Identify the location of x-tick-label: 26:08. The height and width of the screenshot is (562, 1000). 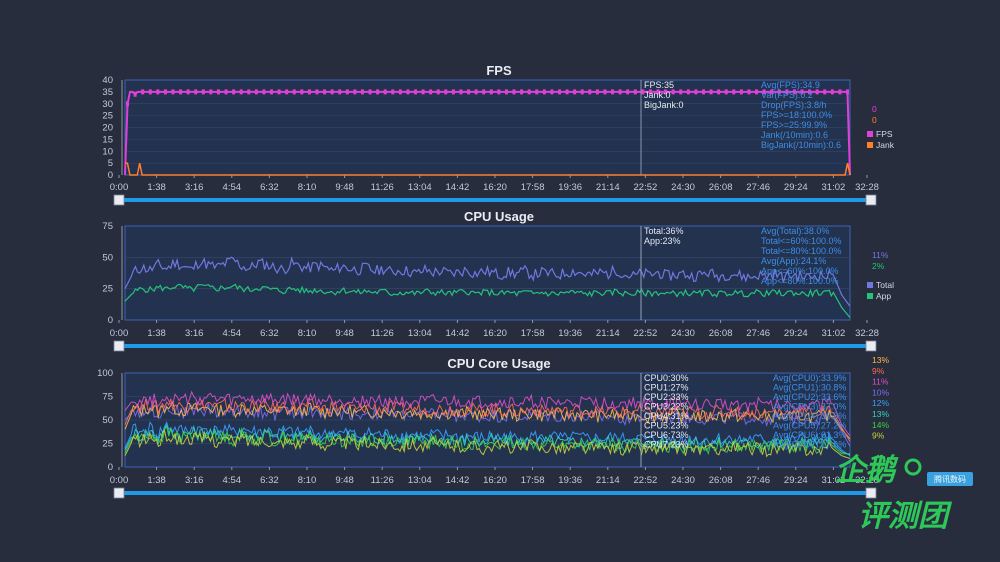
(721, 187).